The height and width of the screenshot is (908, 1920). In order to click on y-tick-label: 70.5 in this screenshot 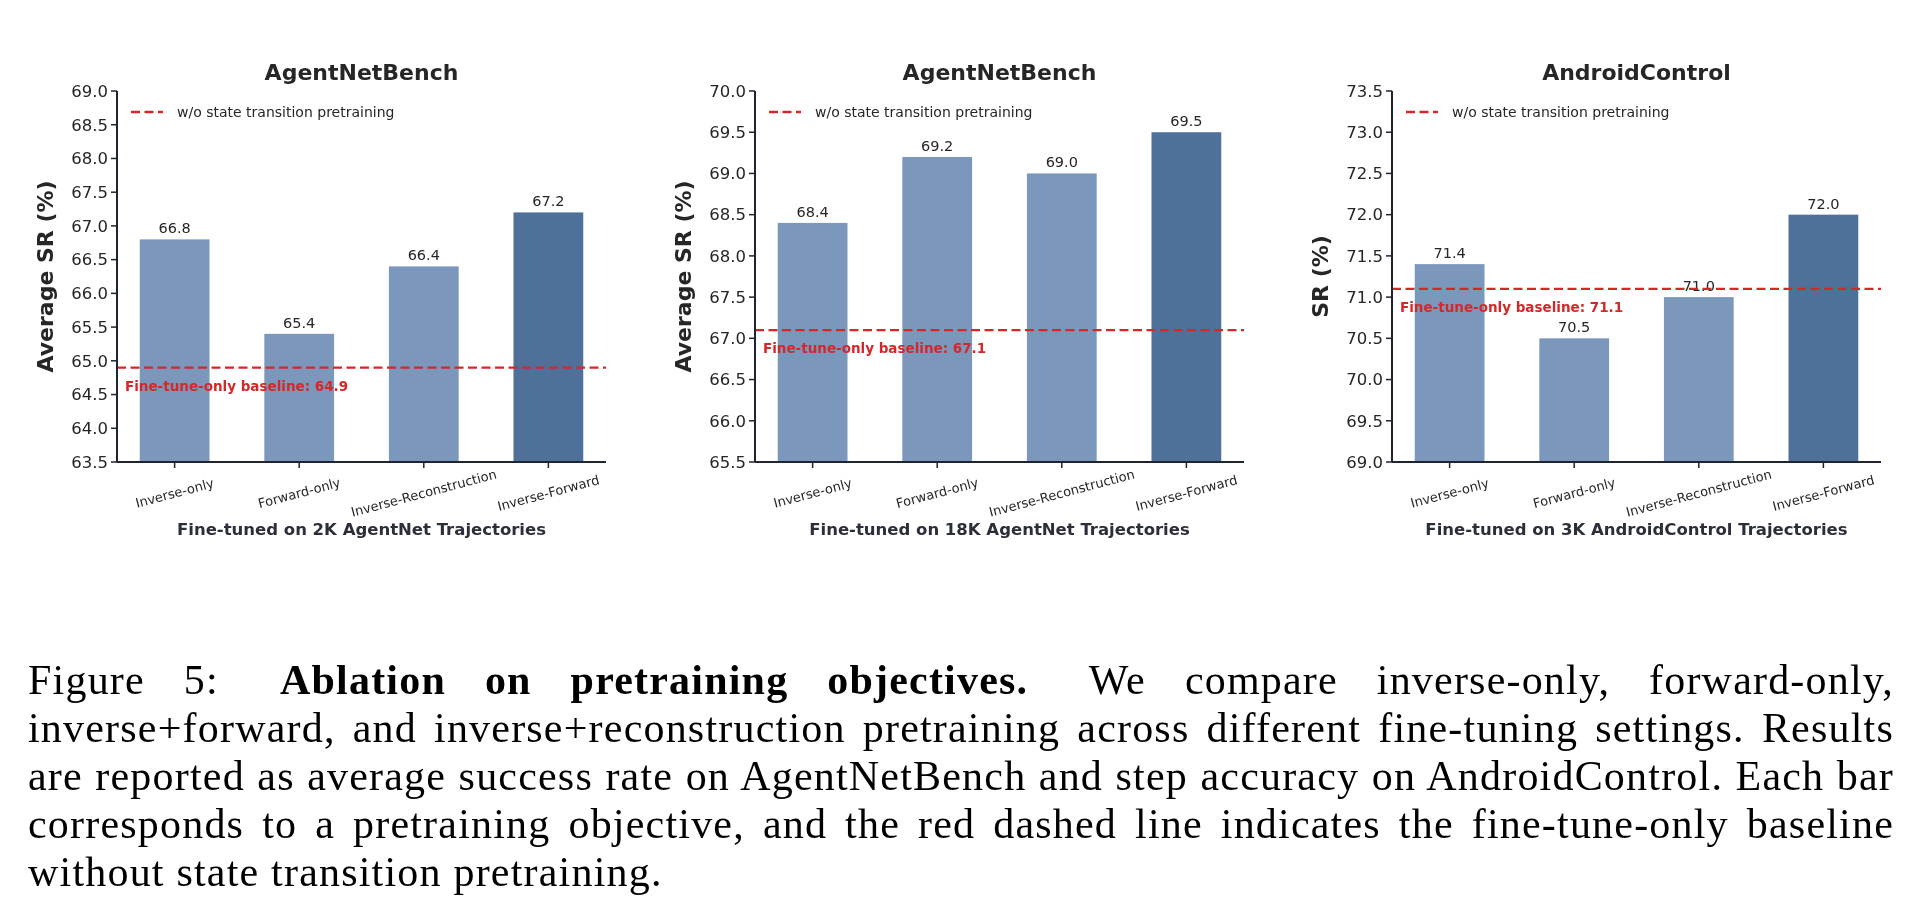, I will do `click(1364, 339)`.